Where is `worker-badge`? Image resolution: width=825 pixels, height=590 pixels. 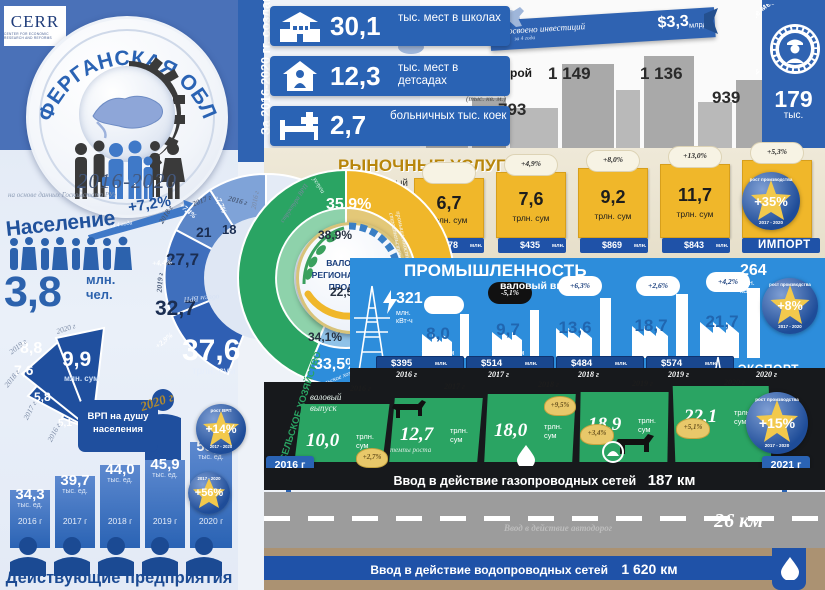
worker-badge is located at coordinates (795, 49).